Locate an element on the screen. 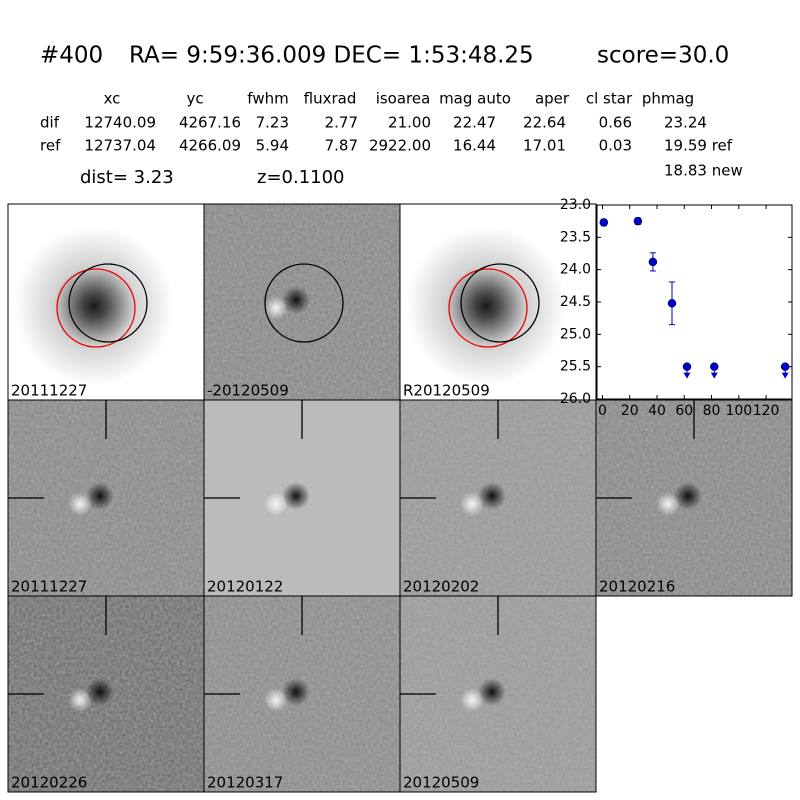  table-cell: 0.03 is located at coordinates (615, 146).